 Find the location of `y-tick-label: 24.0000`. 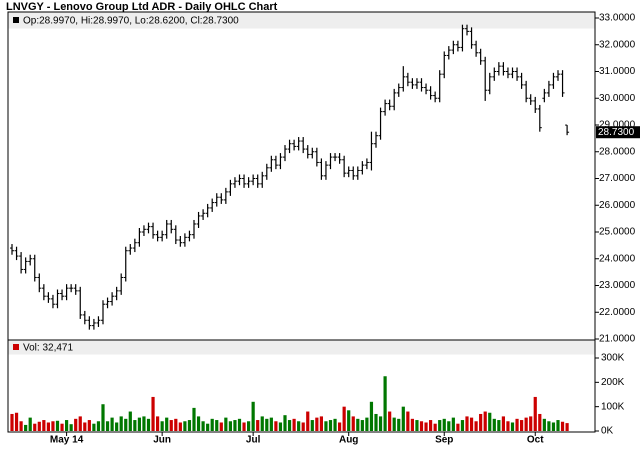

y-tick-label: 24.0000 is located at coordinates (617, 258).